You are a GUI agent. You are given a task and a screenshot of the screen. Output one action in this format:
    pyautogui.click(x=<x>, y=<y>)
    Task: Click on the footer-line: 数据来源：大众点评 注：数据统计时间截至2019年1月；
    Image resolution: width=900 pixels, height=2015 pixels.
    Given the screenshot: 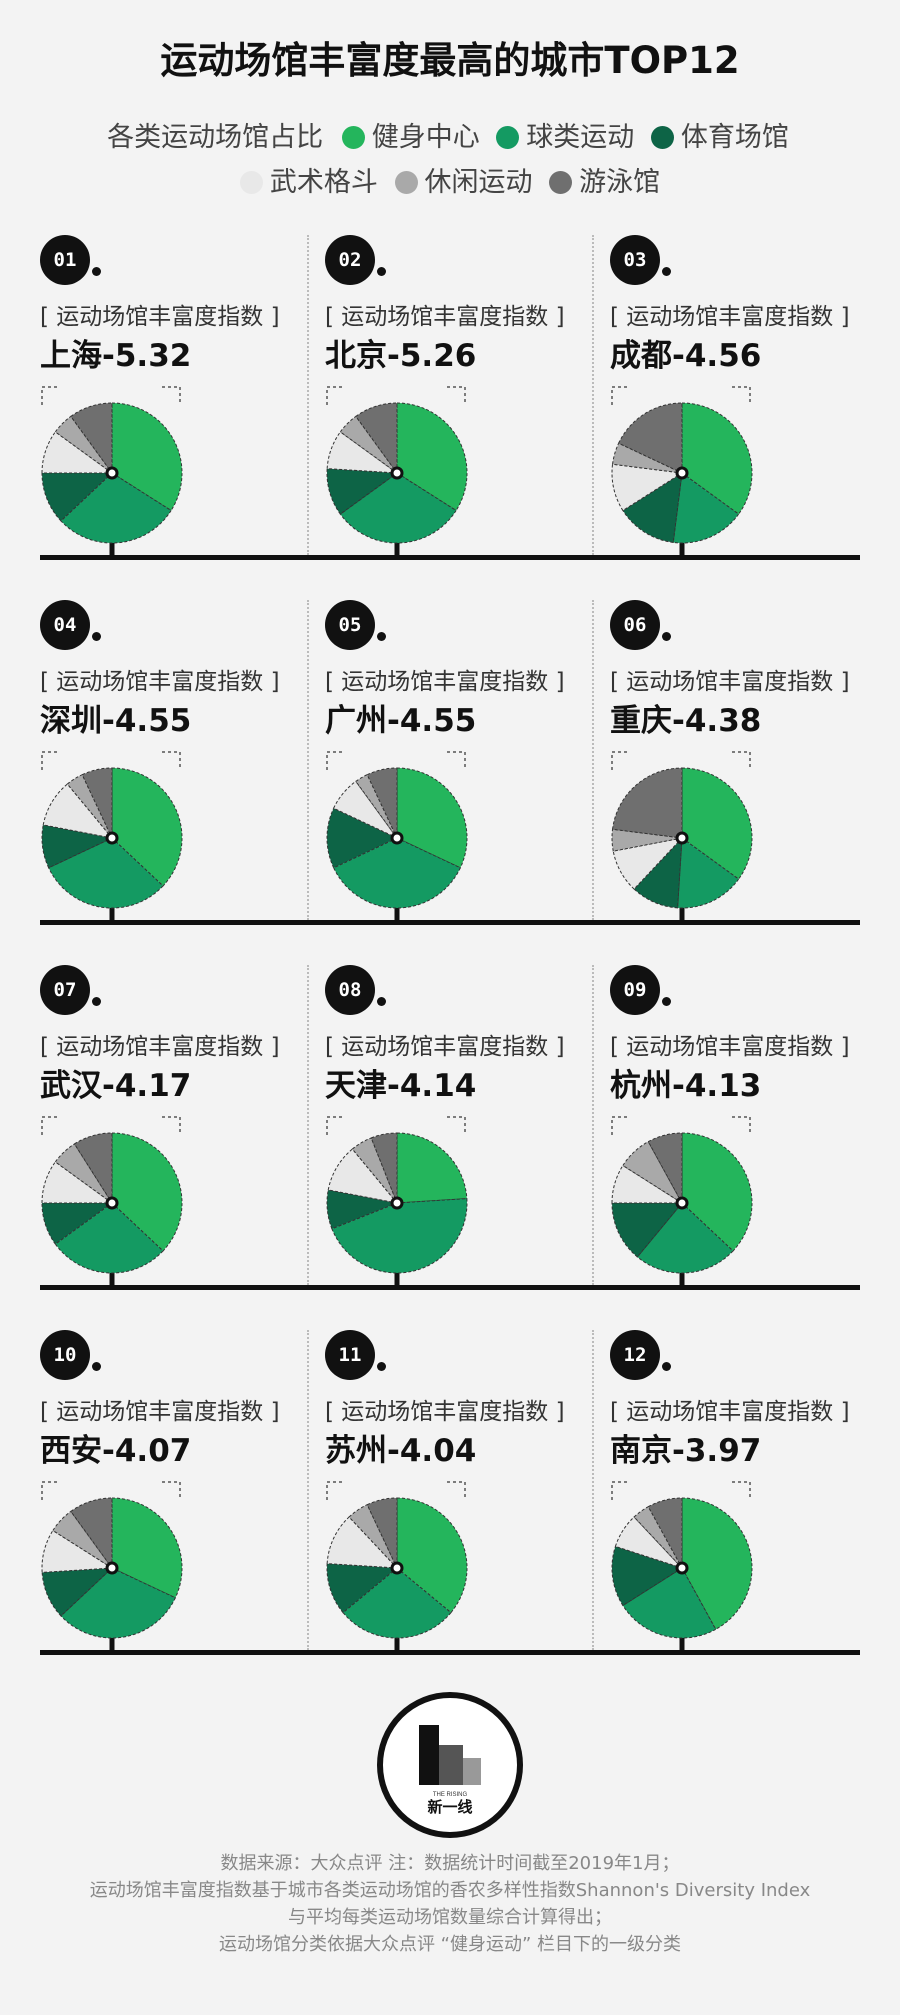 What is the action you would take?
    pyautogui.click(x=450, y=1863)
    